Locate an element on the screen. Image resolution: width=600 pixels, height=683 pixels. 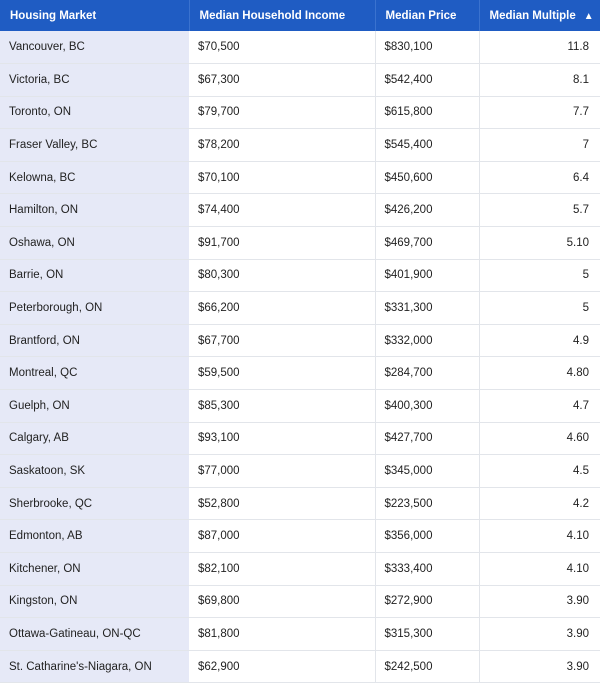
table-row: Vancouver, BC $70,500 $830,100 11.8 is located at coordinates (300, 48).